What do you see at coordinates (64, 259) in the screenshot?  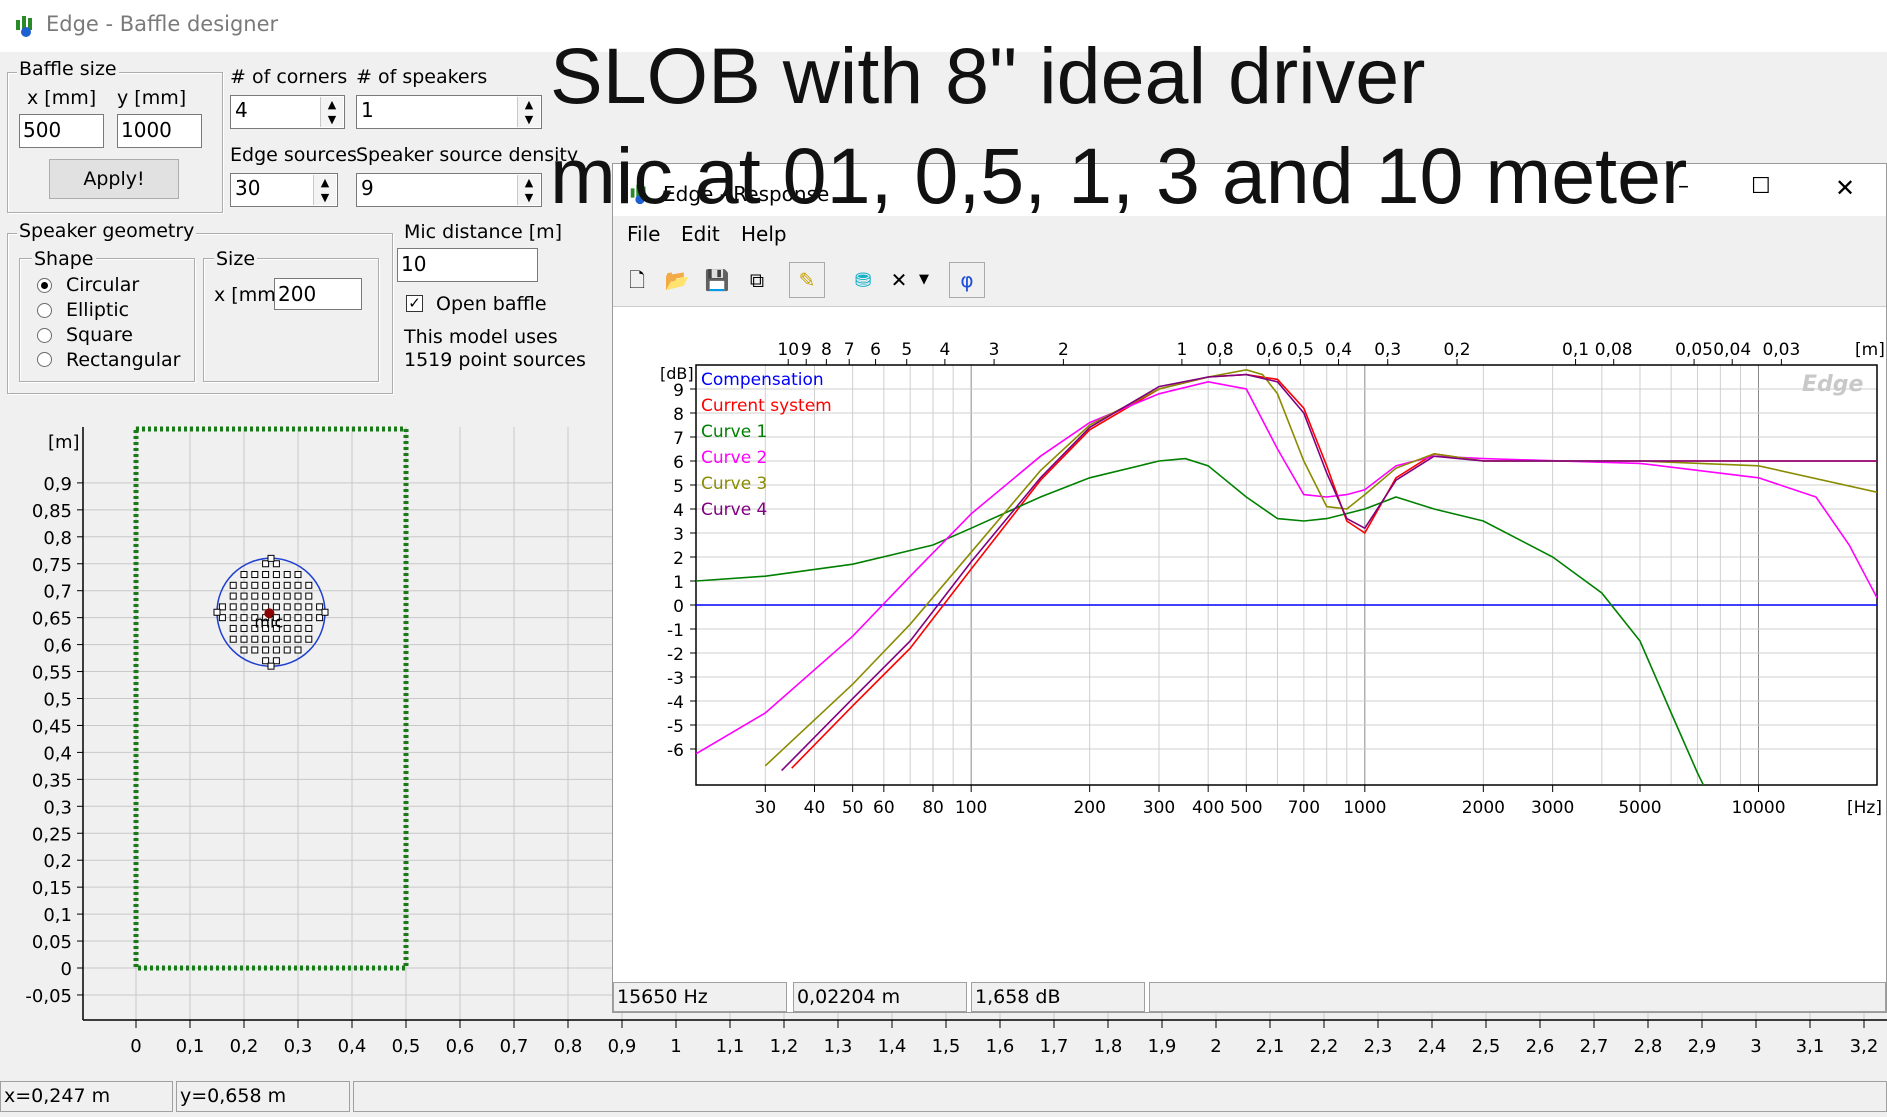 I see `shape-legend: Shape` at bounding box center [64, 259].